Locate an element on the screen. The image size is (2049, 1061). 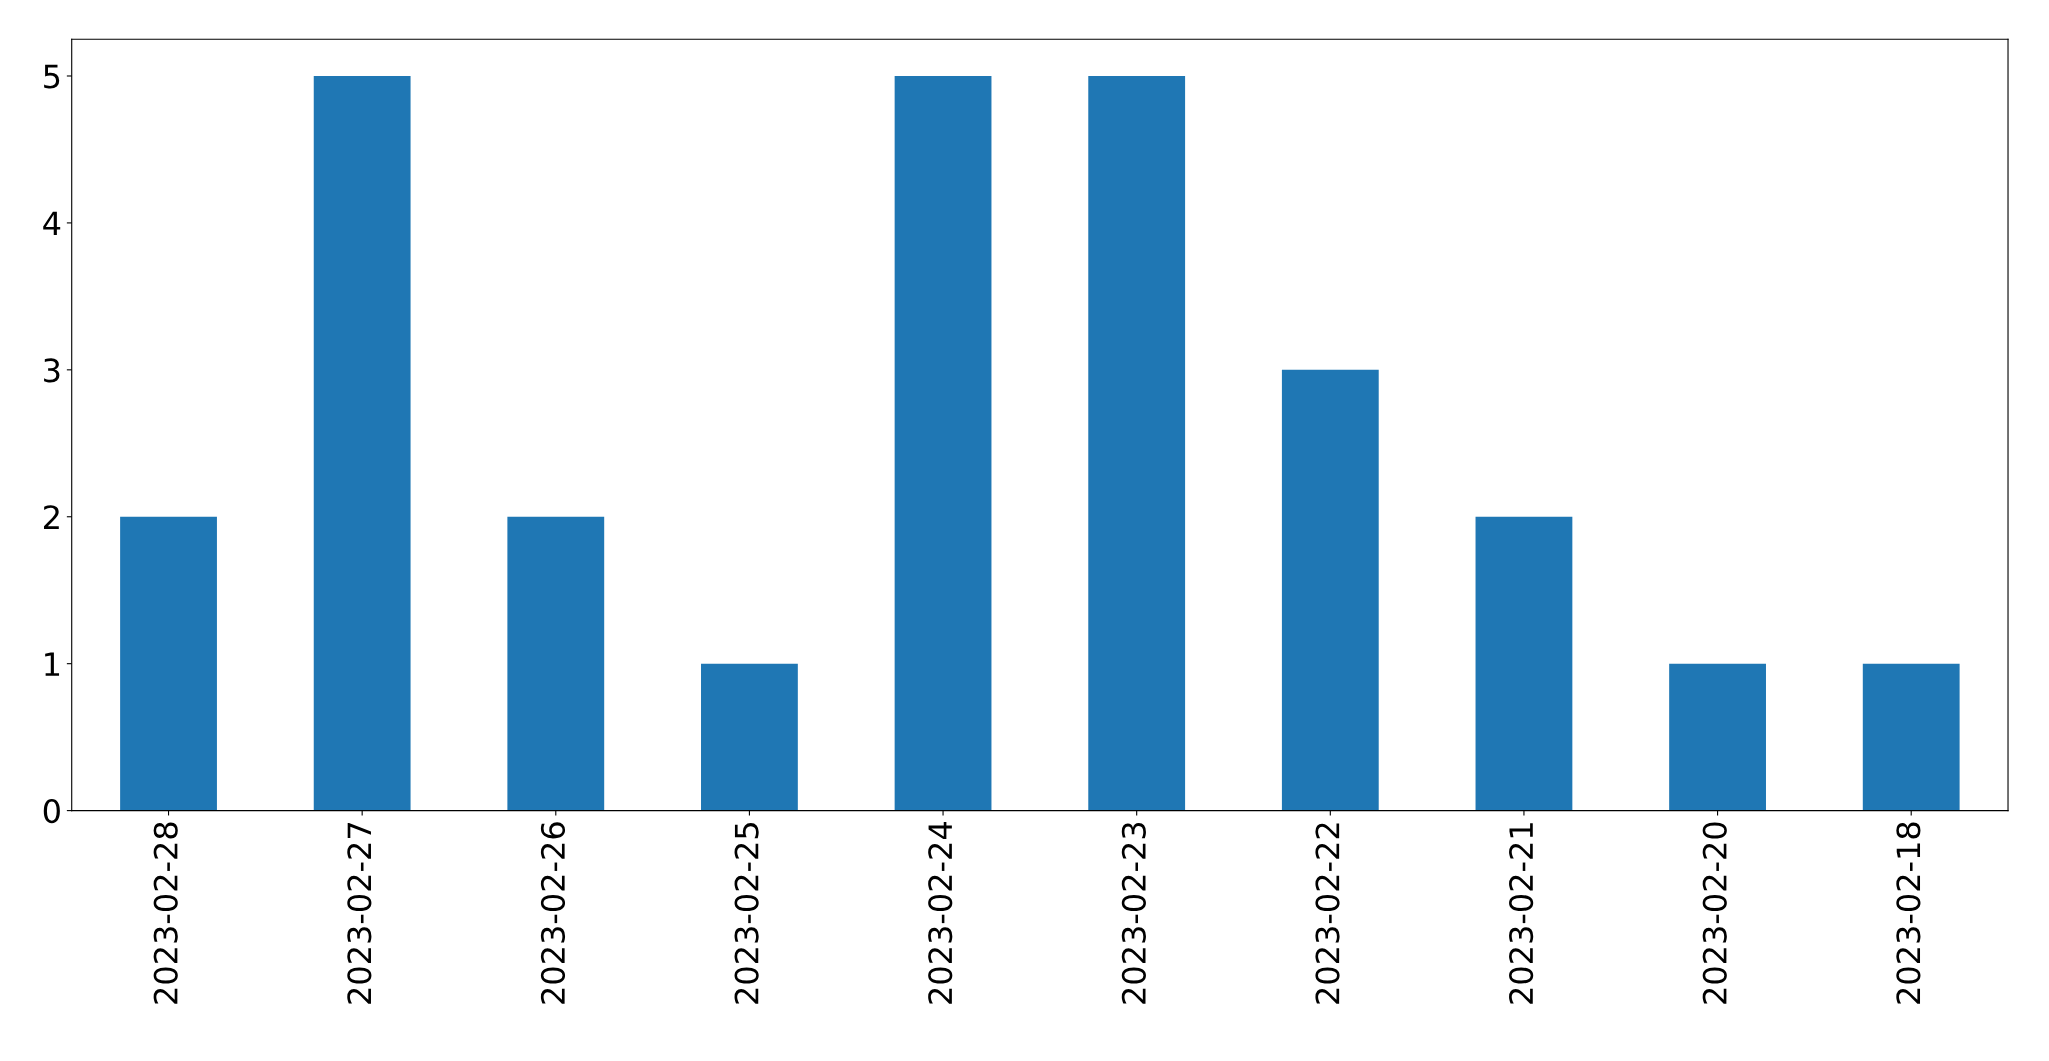
x-tick-label: 2023-02-18 is located at coordinates (1908, 913).